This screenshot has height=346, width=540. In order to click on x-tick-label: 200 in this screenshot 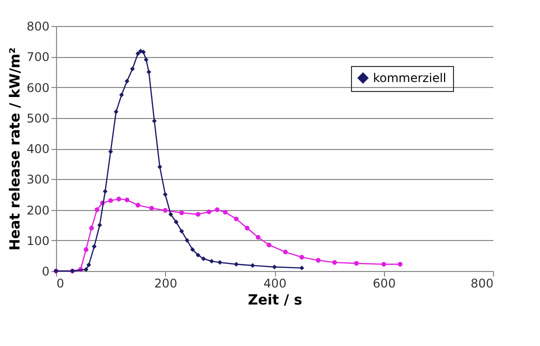, I will do `click(166, 283)`.